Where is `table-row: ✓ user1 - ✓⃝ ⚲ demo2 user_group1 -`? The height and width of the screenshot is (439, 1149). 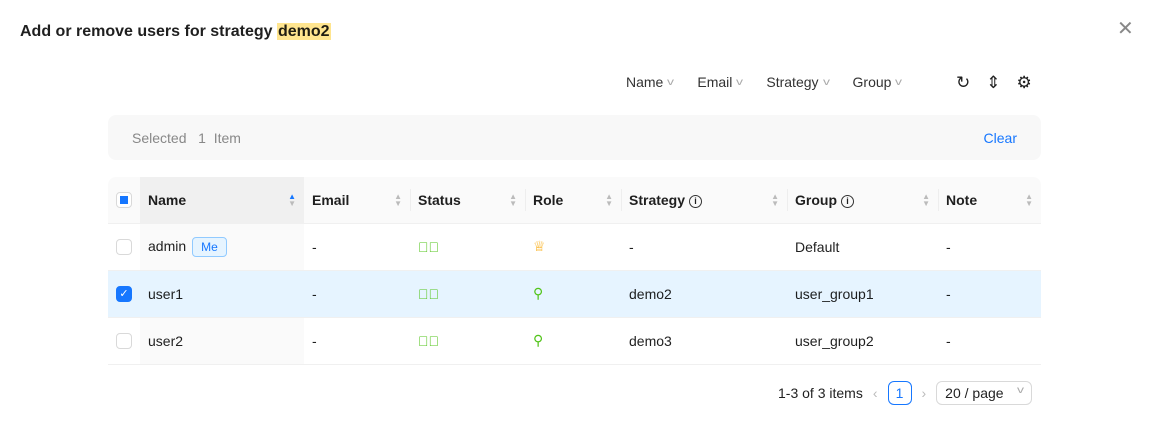 table-row: ✓ user1 - ✓⃝ ⚲ demo2 user_group1 - is located at coordinates (574, 294).